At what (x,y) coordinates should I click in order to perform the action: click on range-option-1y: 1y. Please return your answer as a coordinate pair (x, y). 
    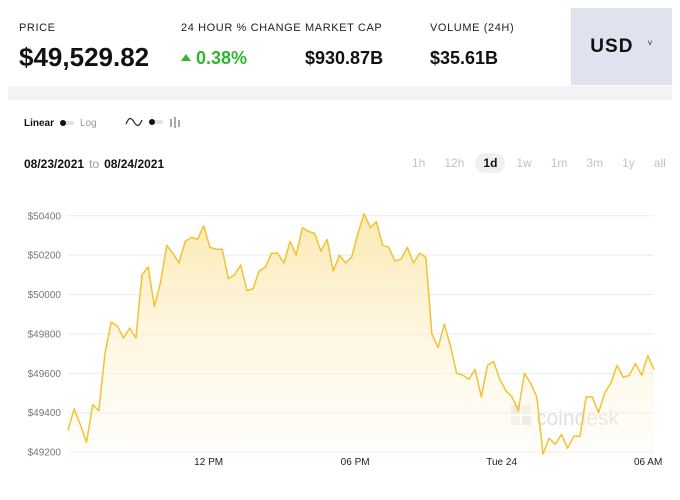
    Looking at the image, I should click on (628, 163).